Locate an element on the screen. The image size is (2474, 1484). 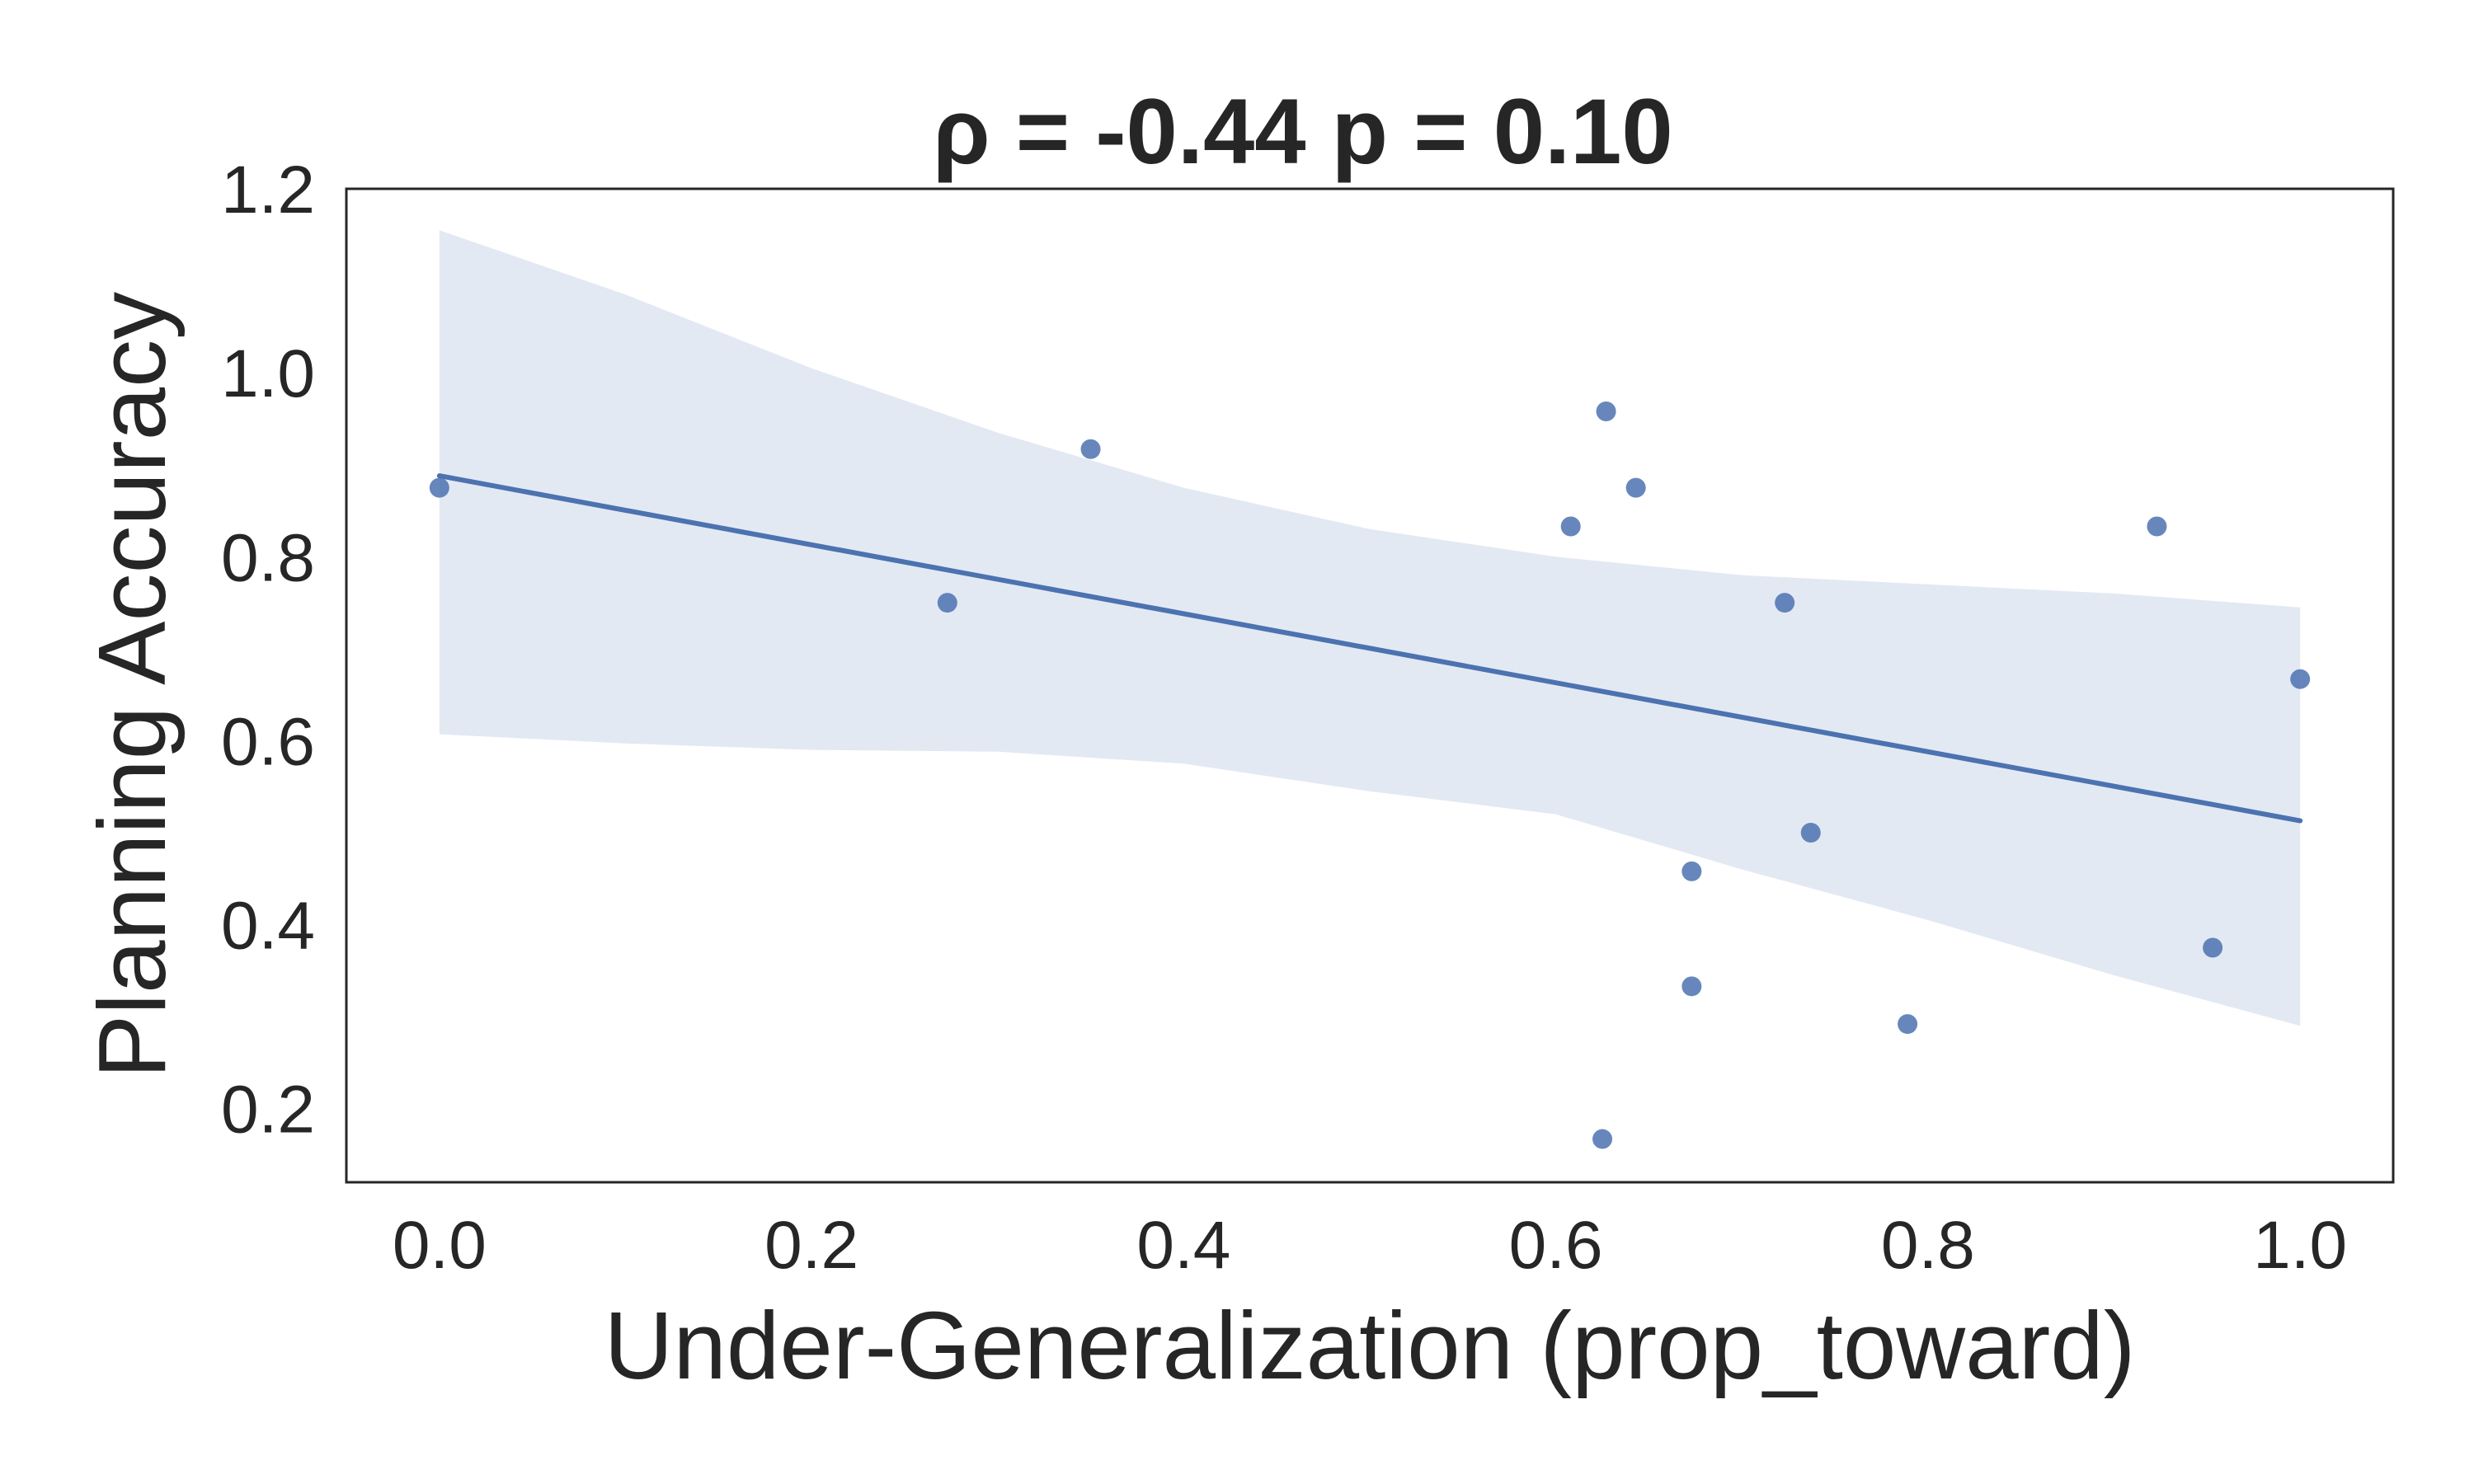
y-tick-label: 0.2 is located at coordinates (268, 1110).